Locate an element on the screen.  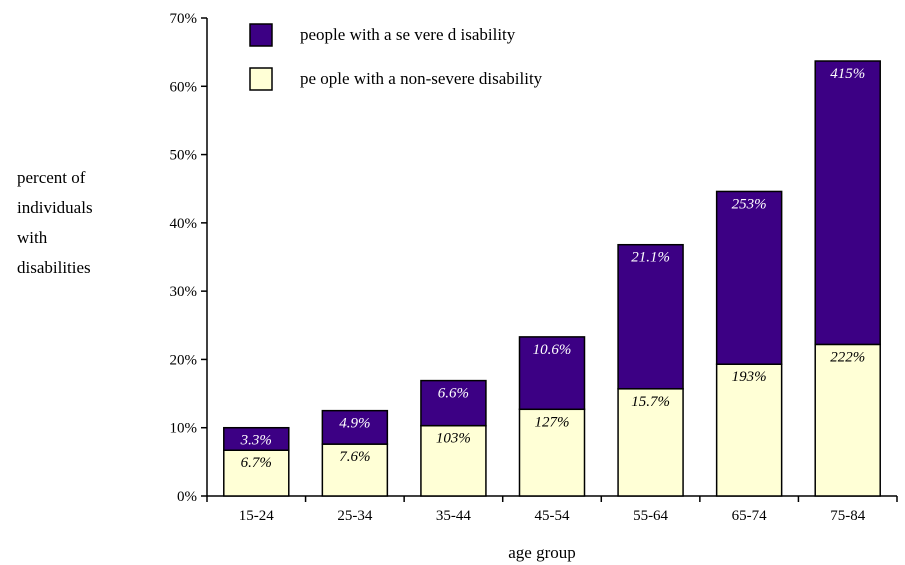
x-tick-label: 65-74 is located at coordinates (749, 516).